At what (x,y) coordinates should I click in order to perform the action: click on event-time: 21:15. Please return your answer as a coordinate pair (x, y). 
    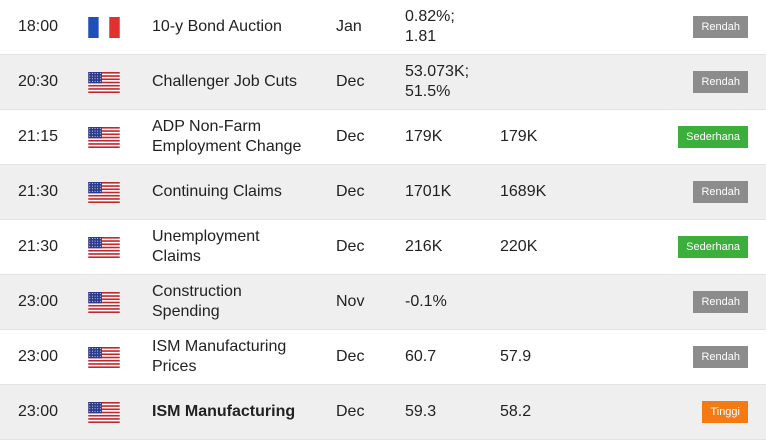
    Looking at the image, I should click on (38, 136).